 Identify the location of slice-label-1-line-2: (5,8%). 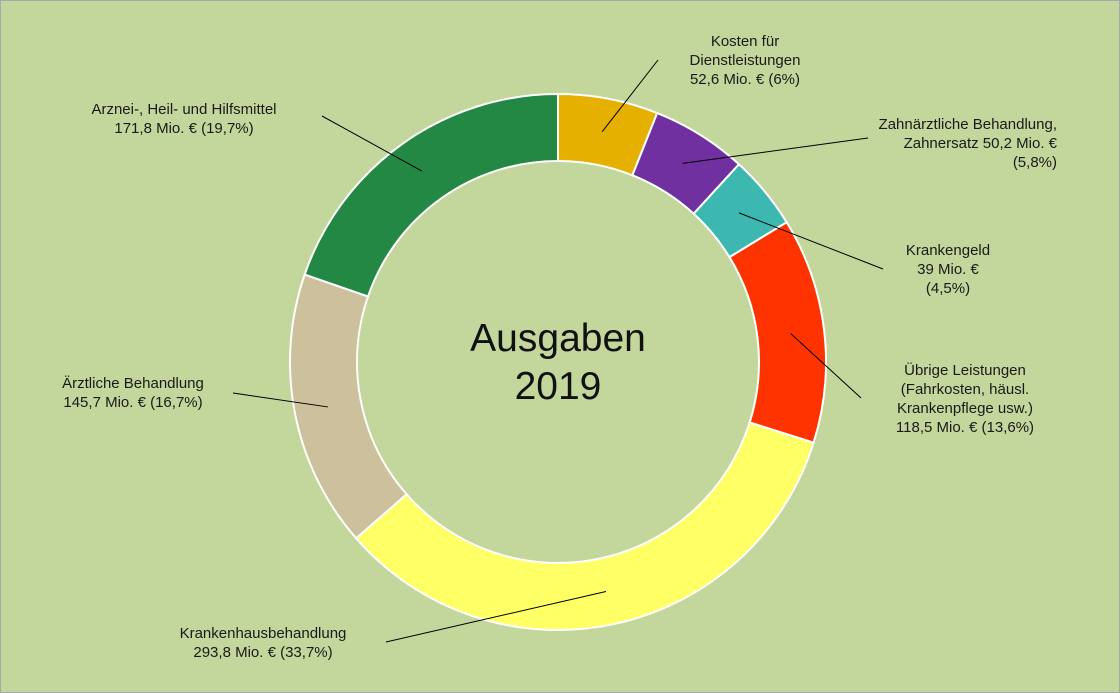
(1035, 162).